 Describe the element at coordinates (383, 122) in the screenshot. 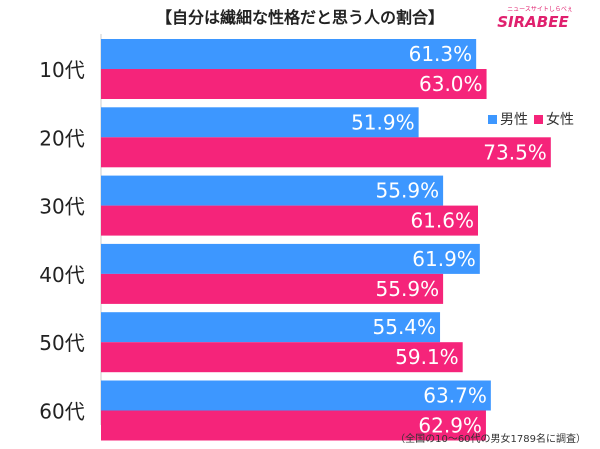

I see `data-label-male: 51.9%` at that location.